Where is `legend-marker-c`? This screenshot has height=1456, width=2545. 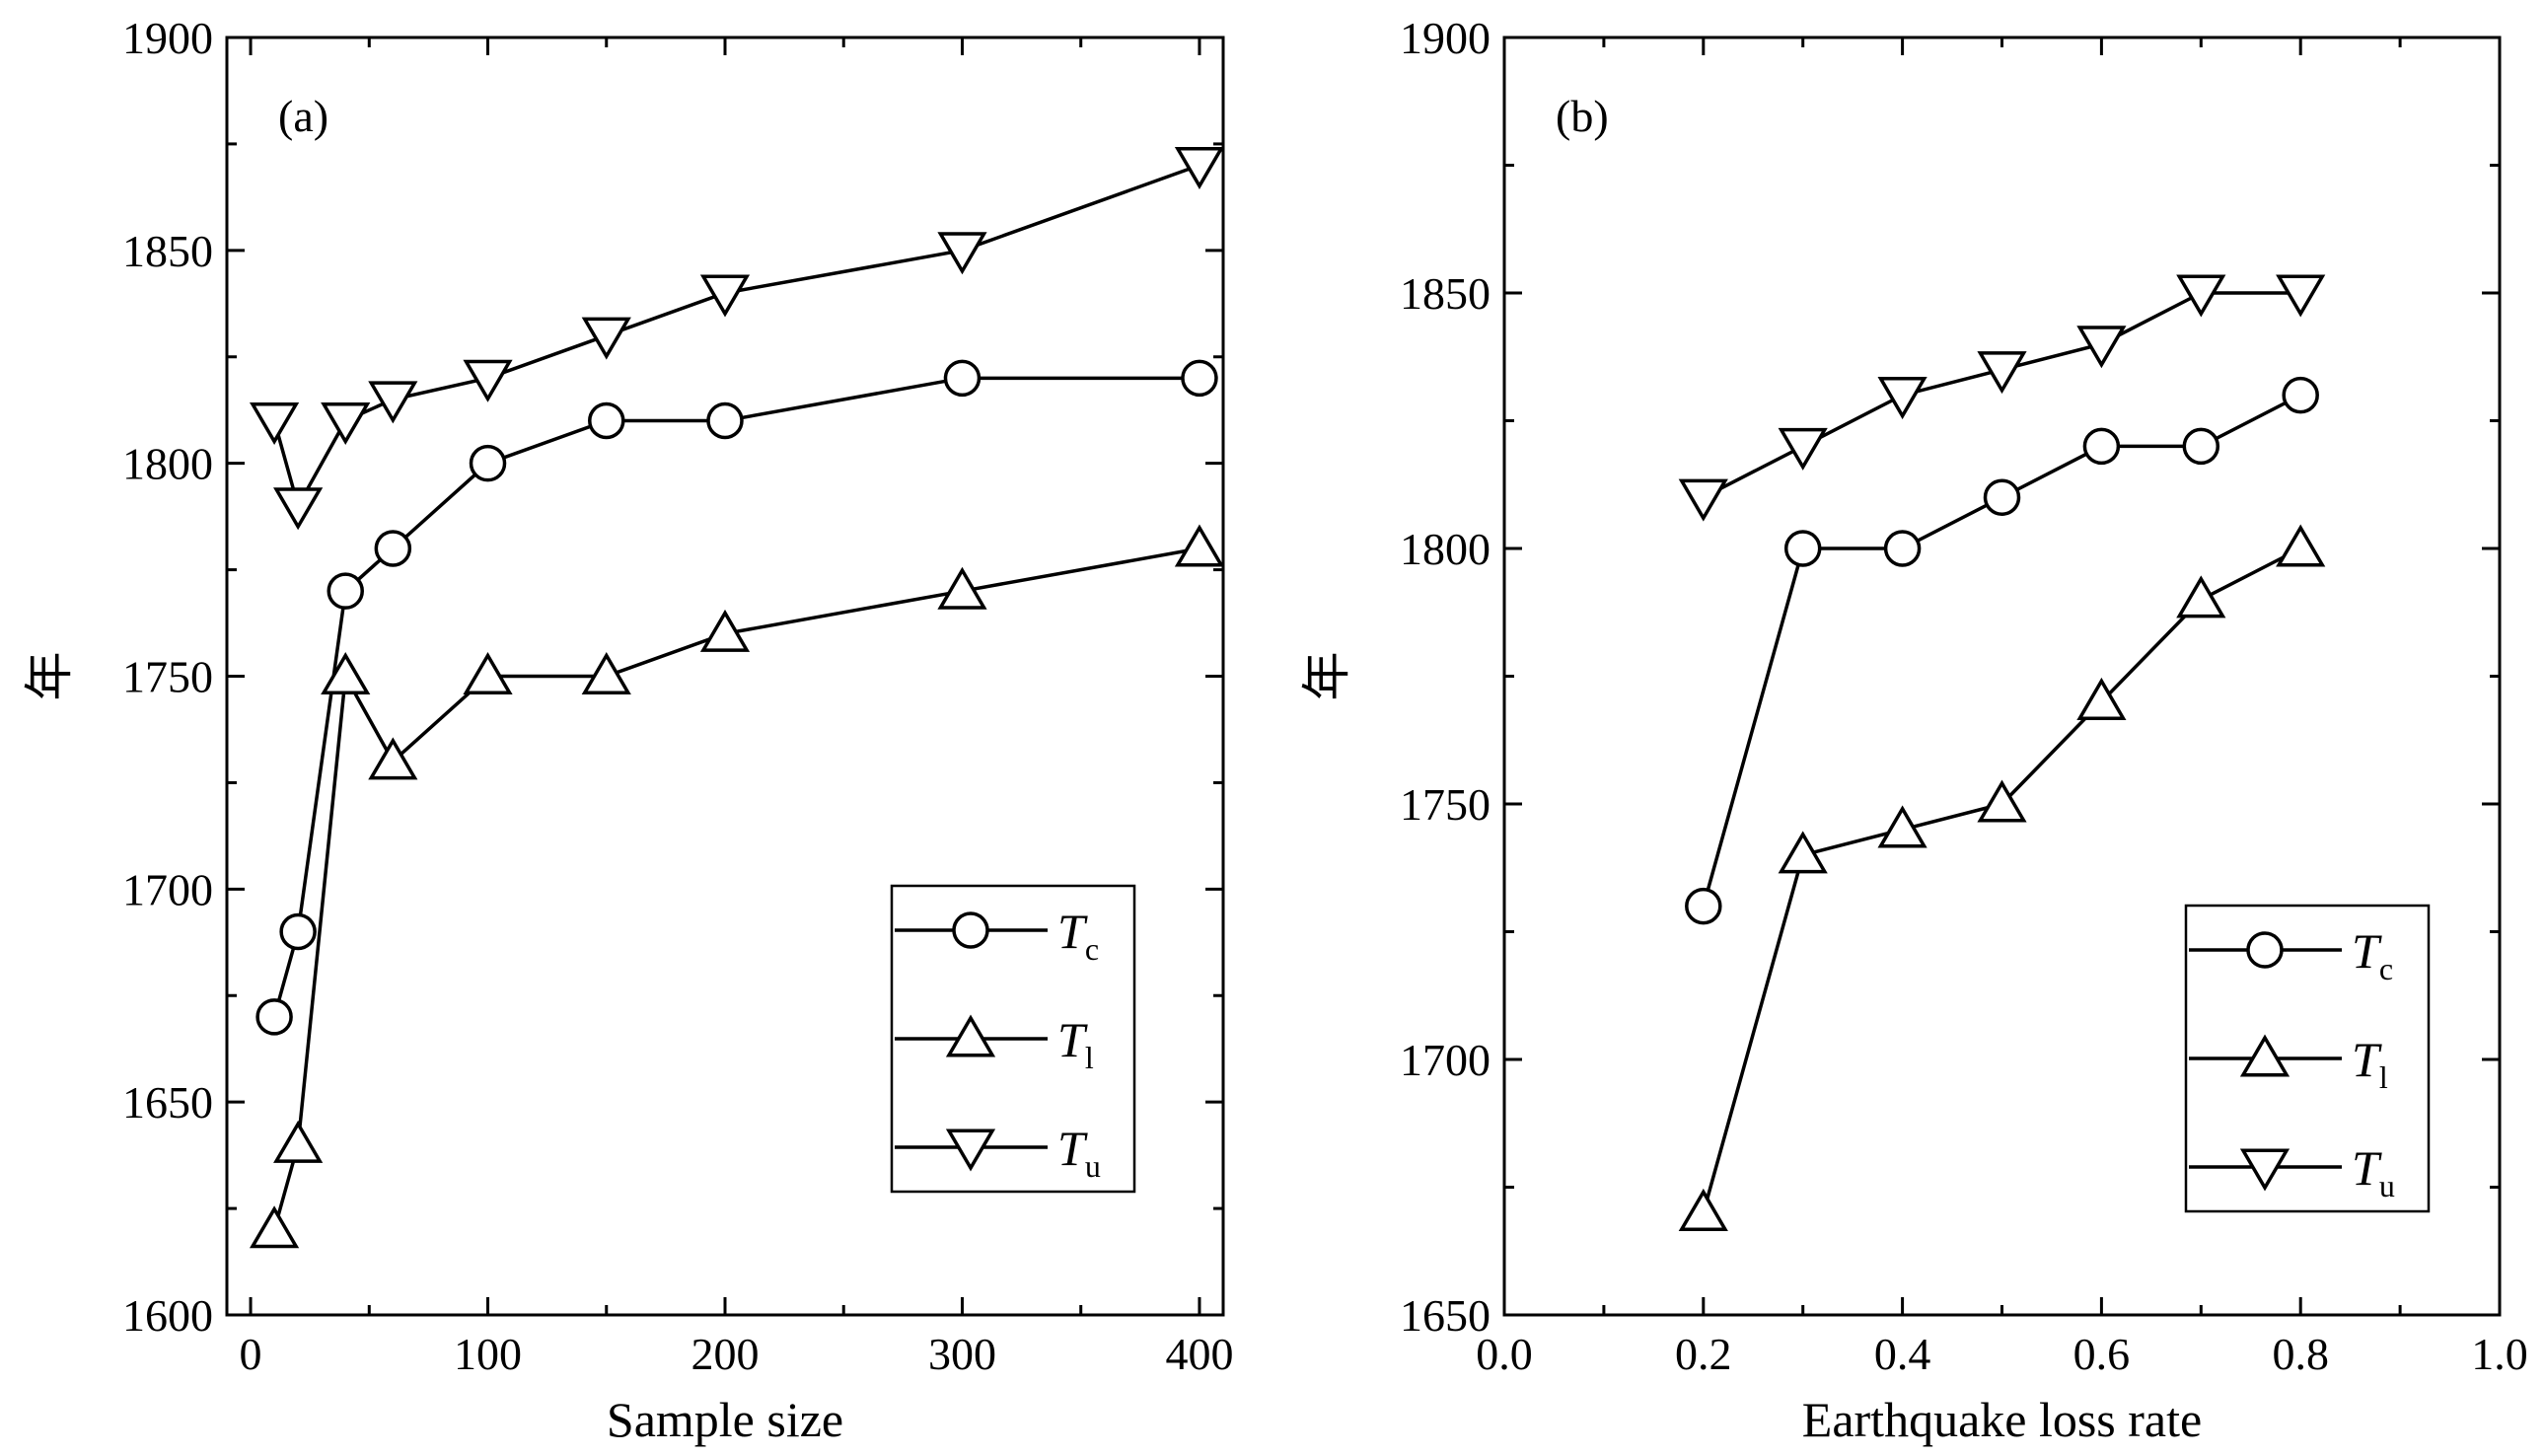 legend-marker-c is located at coordinates (971, 930).